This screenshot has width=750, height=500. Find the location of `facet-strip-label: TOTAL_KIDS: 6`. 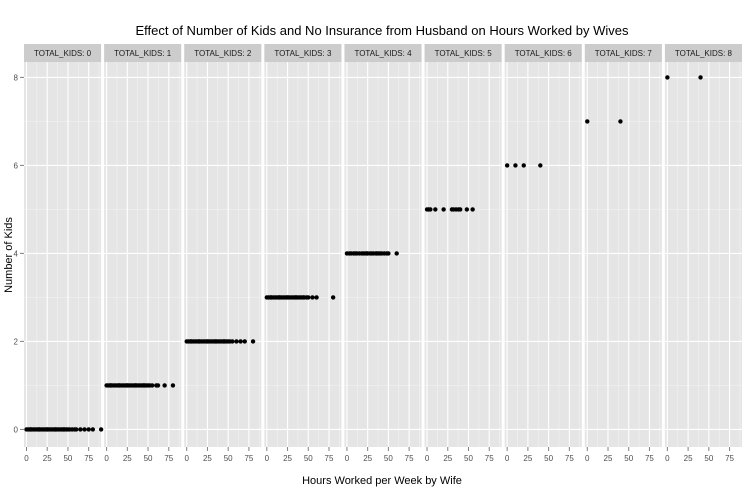

facet-strip-label: TOTAL_KIDS: 6 is located at coordinates (544, 53).